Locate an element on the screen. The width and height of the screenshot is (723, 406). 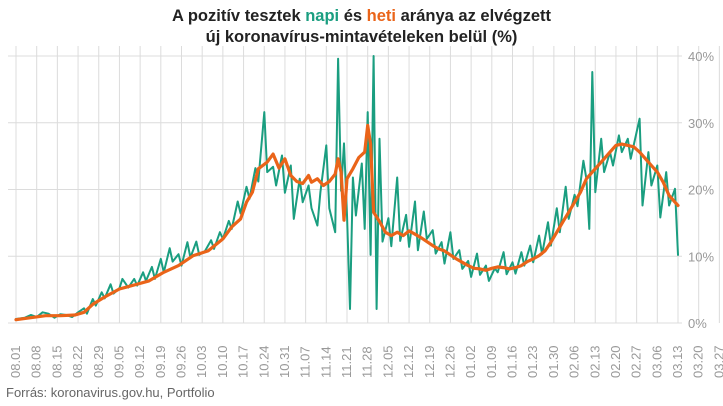
x-tick-label: 09.05 is located at coordinates (118, 361).